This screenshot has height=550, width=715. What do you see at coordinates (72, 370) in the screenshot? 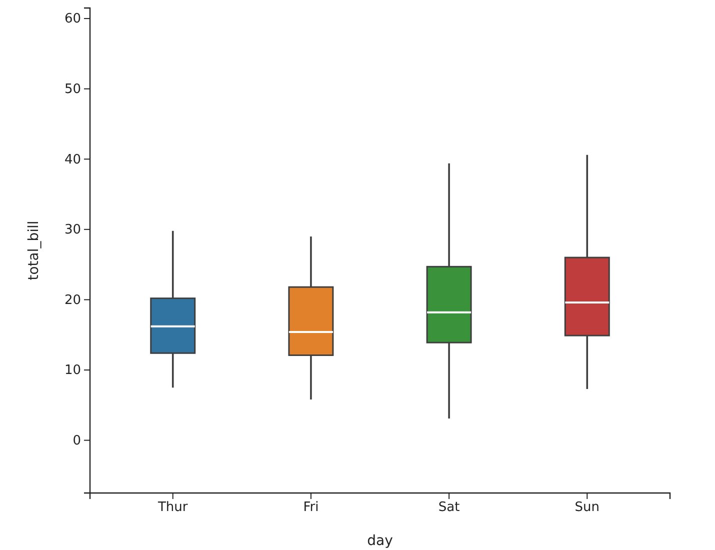
I see `y-tick-label: 10` at bounding box center [72, 370].